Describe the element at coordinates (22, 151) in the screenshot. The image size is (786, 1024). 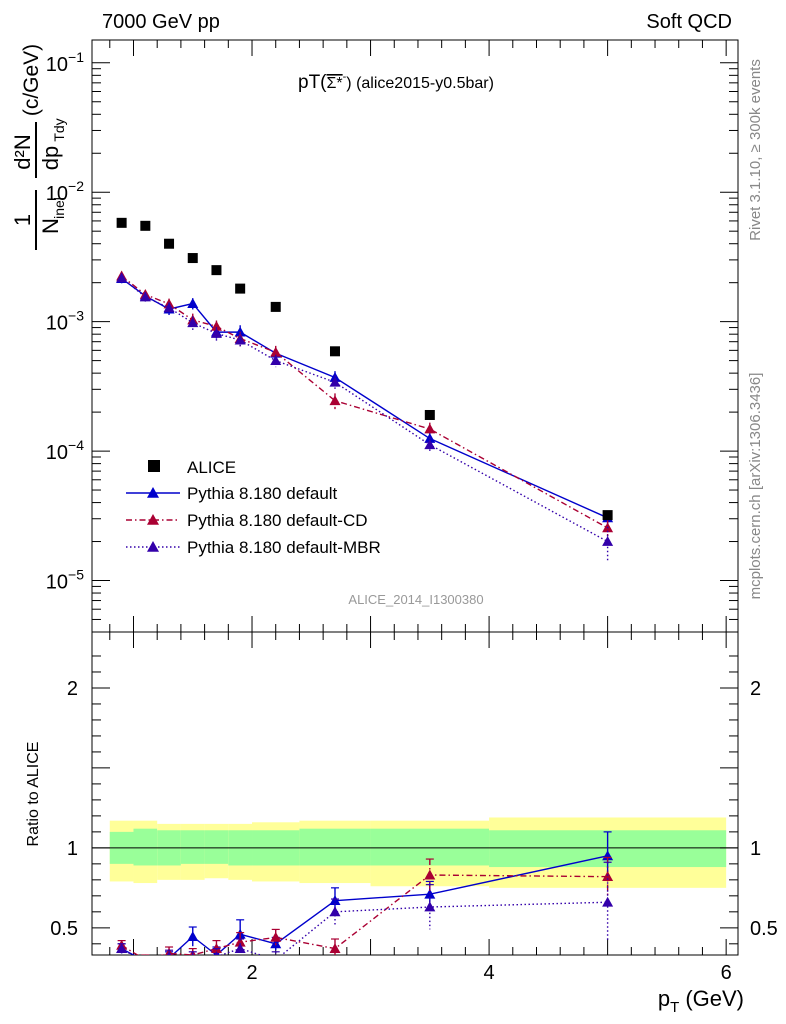
I see `svg-text: d²N` at that location.